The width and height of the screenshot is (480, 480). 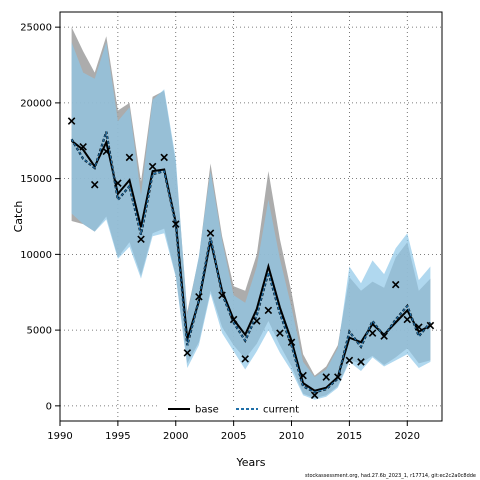 I want to click on x-tick-label: 1995, so click(x=117, y=436).